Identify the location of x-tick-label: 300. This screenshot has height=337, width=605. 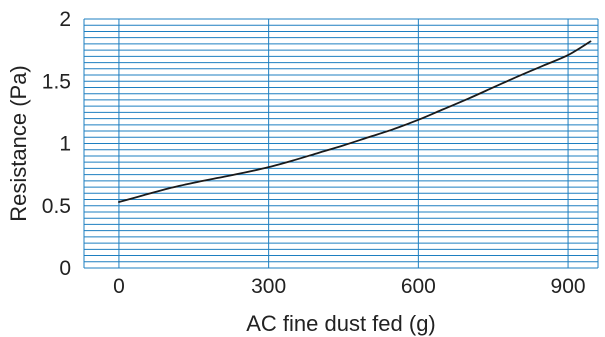
(268, 286).